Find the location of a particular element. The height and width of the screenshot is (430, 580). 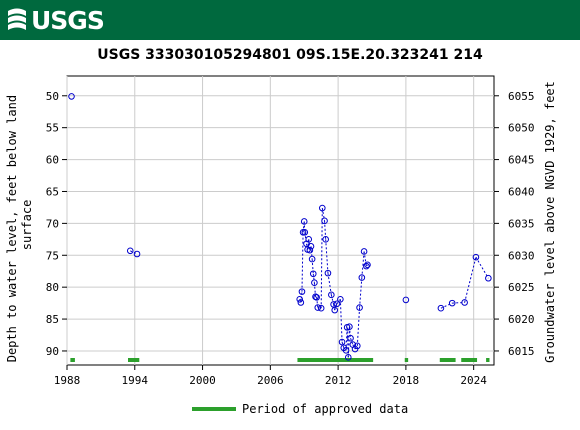

approved-periods is located at coordinates (280, 360).